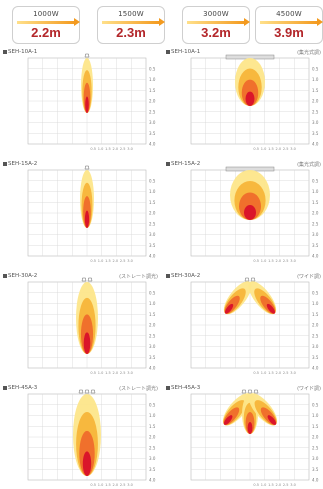 This screenshot has height=489, width=323. Describe the element at coordinates (216, 14) in the screenshot. I see `badge-watt: 3000W` at that location.